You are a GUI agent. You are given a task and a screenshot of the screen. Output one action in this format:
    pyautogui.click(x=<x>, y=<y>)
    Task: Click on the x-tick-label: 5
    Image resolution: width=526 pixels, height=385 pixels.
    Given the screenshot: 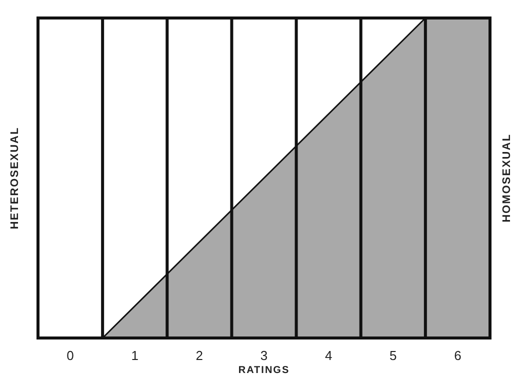 What is the action you would take?
    pyautogui.click(x=393, y=355)
    